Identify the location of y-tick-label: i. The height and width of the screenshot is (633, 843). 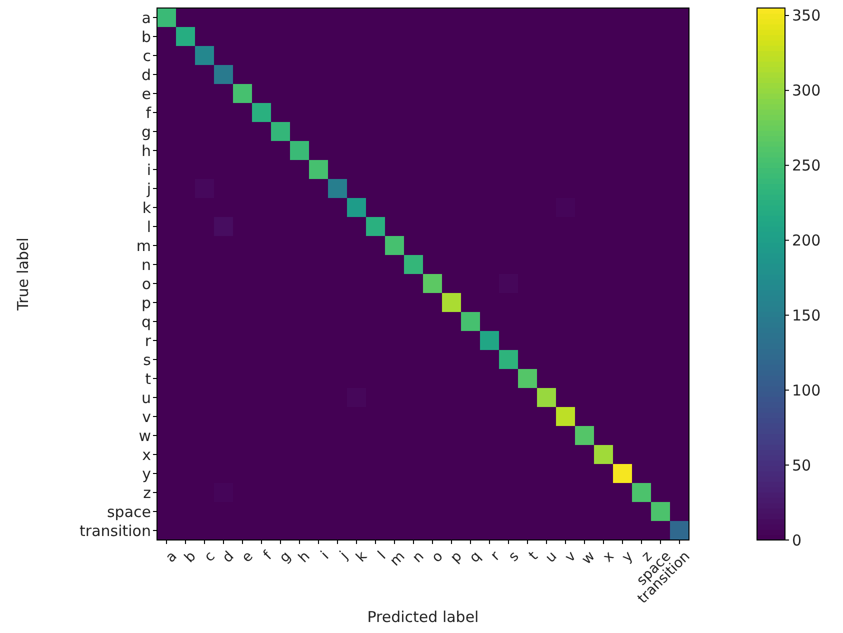
(148, 169).